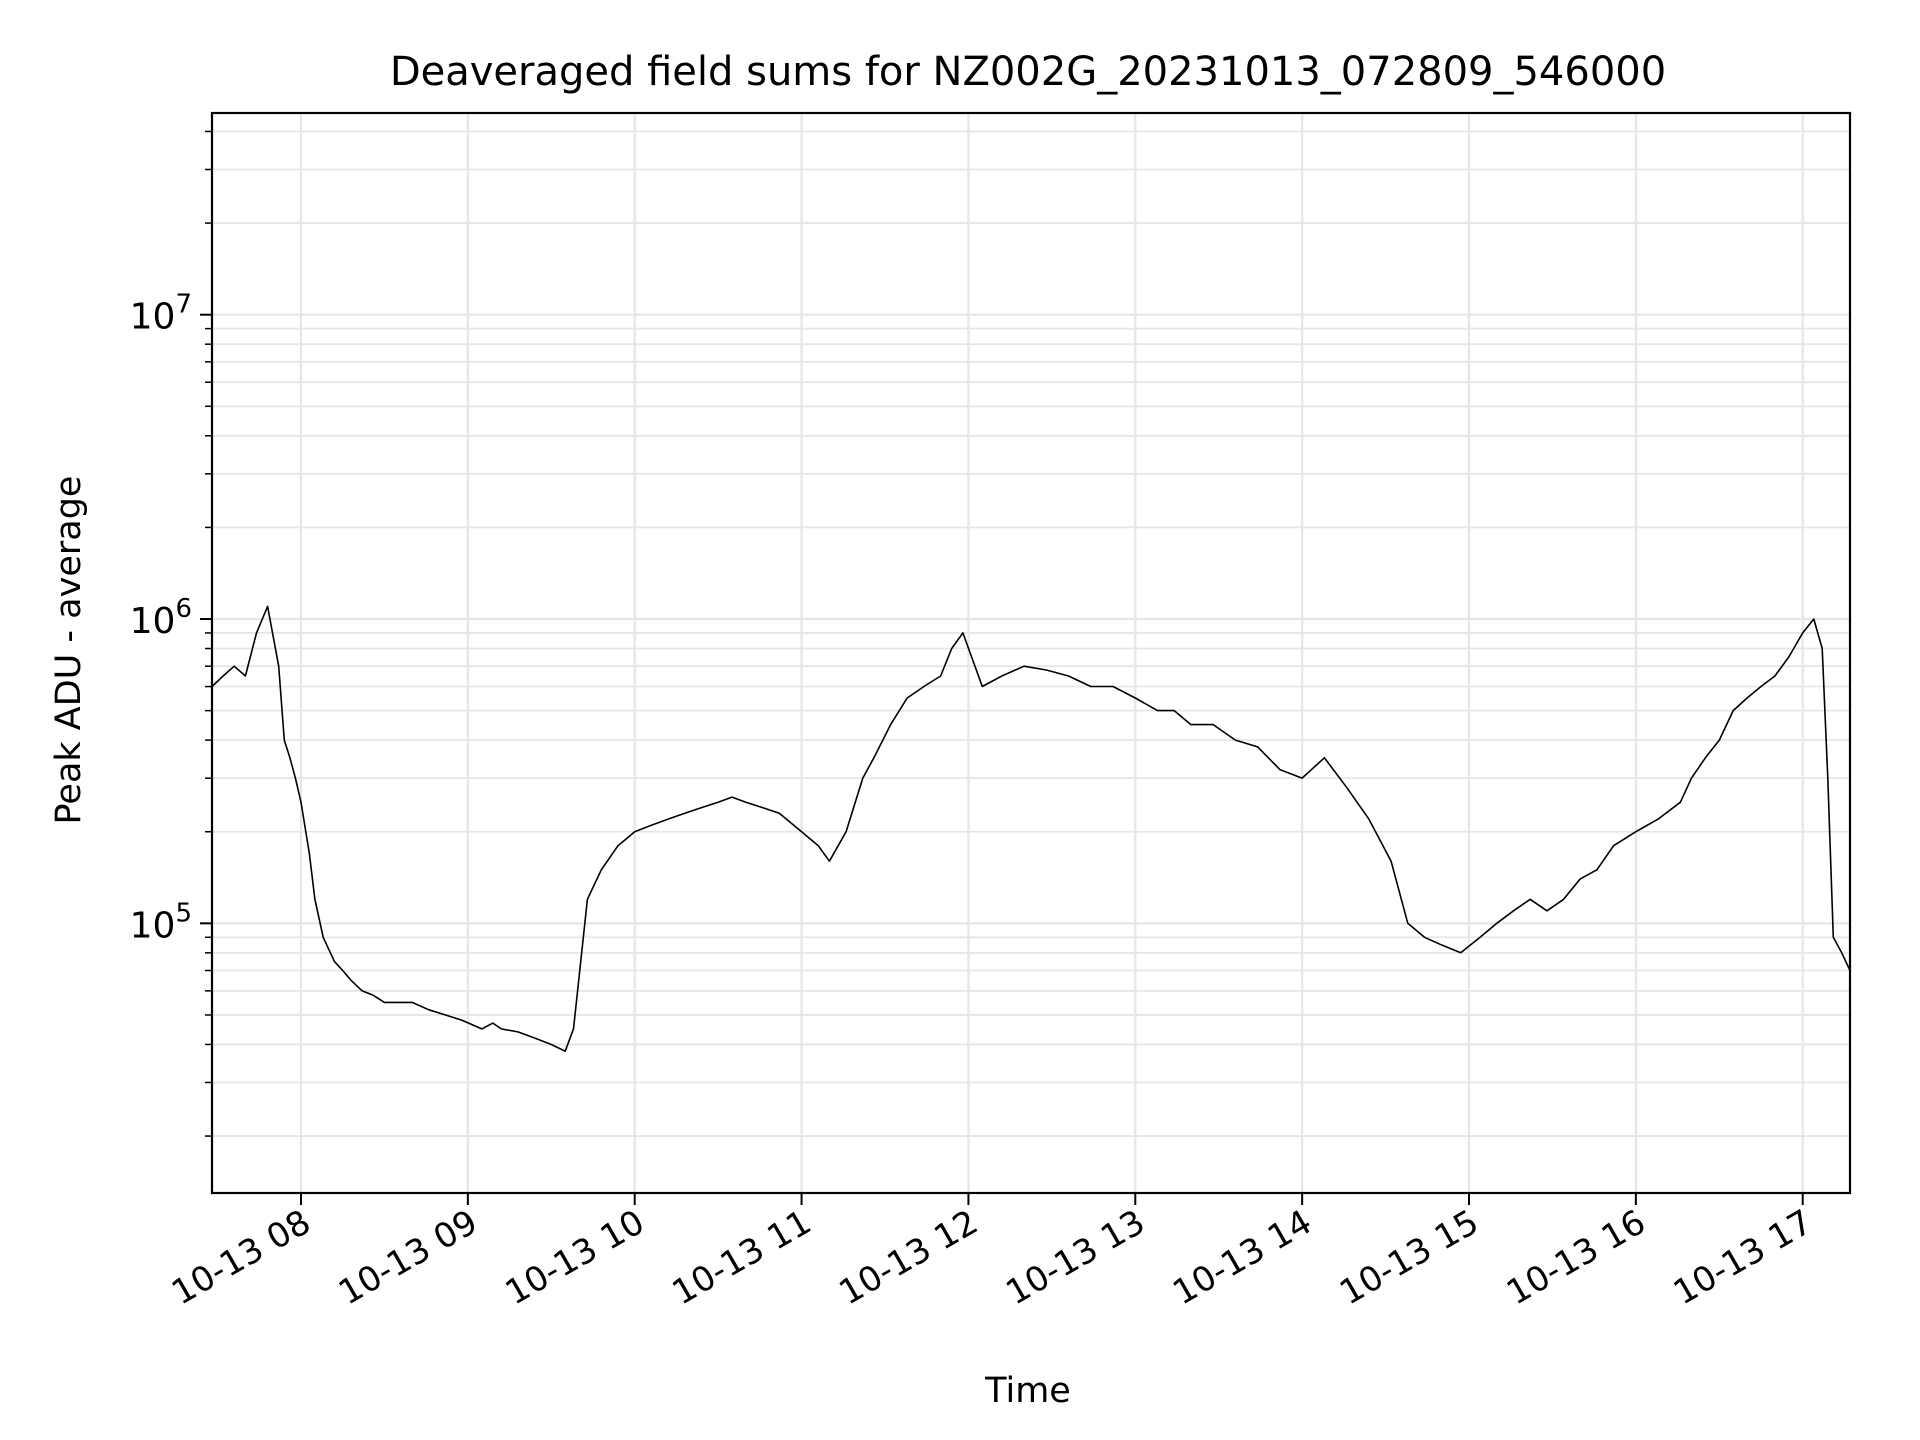  Describe the element at coordinates (161, 314) in the screenshot. I see `y-tick-label: 10⁷` at that location.